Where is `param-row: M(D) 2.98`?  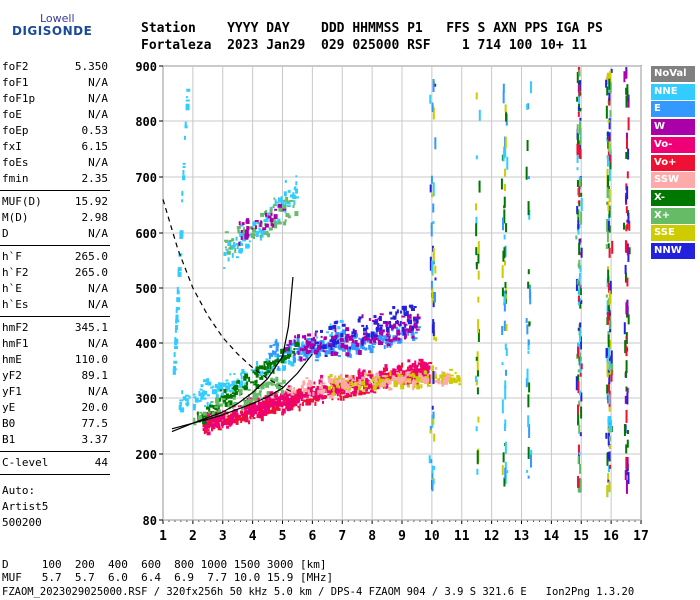 param-row: M(D) 2.98 is located at coordinates (55, 219).